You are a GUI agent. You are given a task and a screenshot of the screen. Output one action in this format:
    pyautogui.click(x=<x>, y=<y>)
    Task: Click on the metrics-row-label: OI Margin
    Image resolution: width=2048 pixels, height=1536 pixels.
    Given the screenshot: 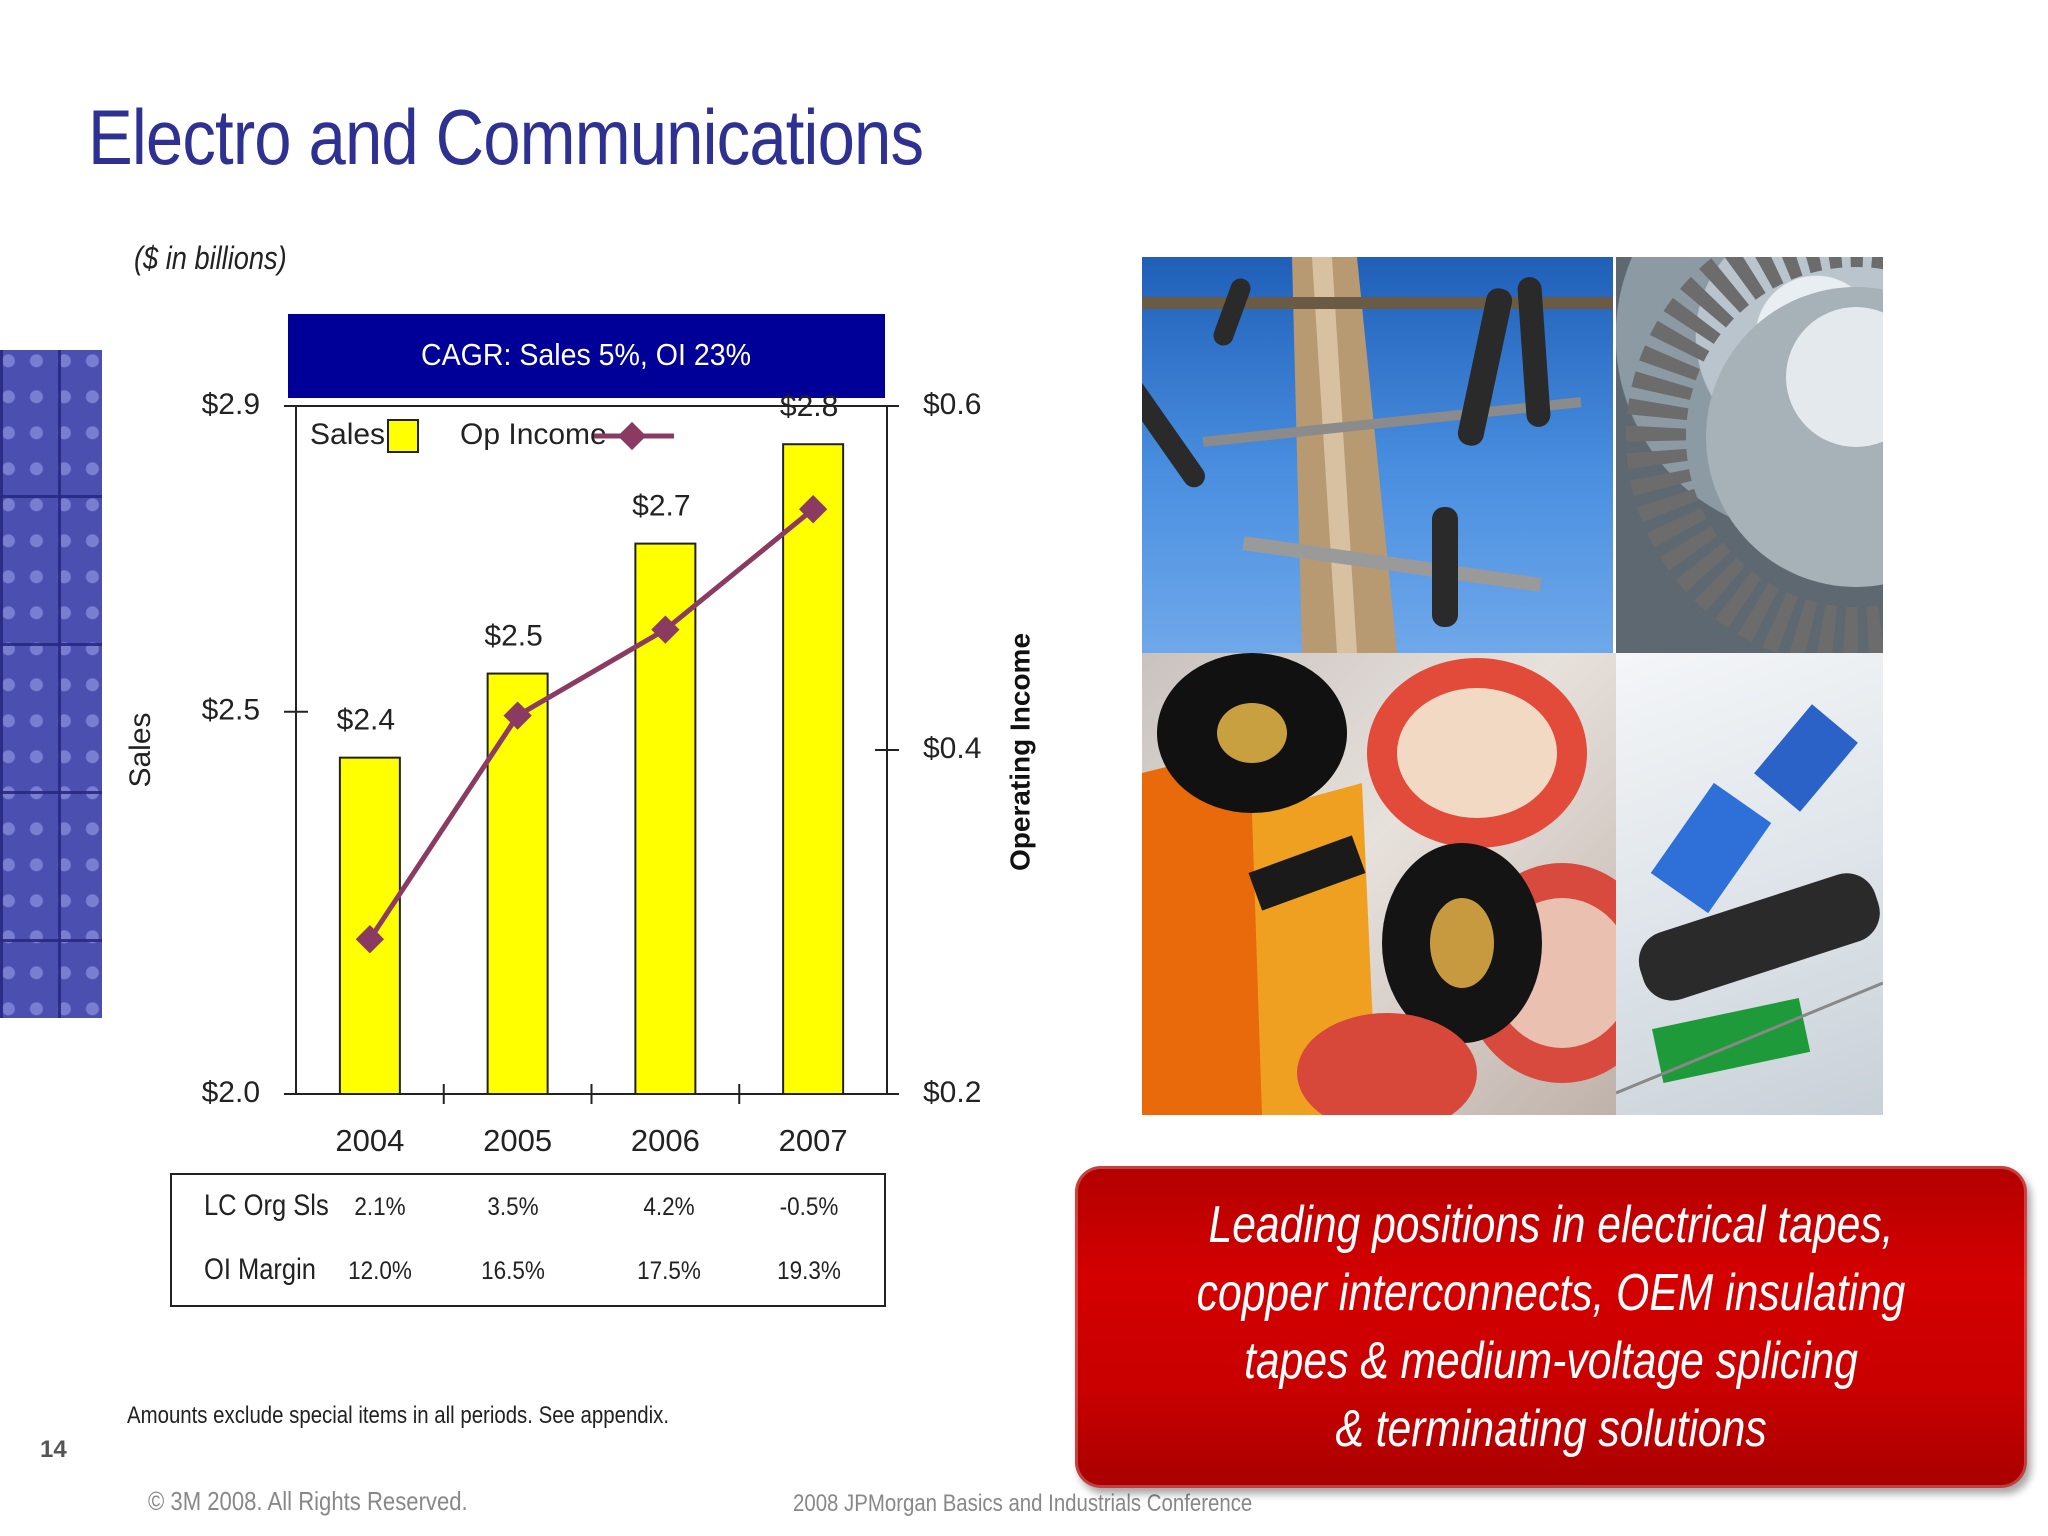 What is the action you would take?
    pyautogui.click(x=260, y=1269)
    